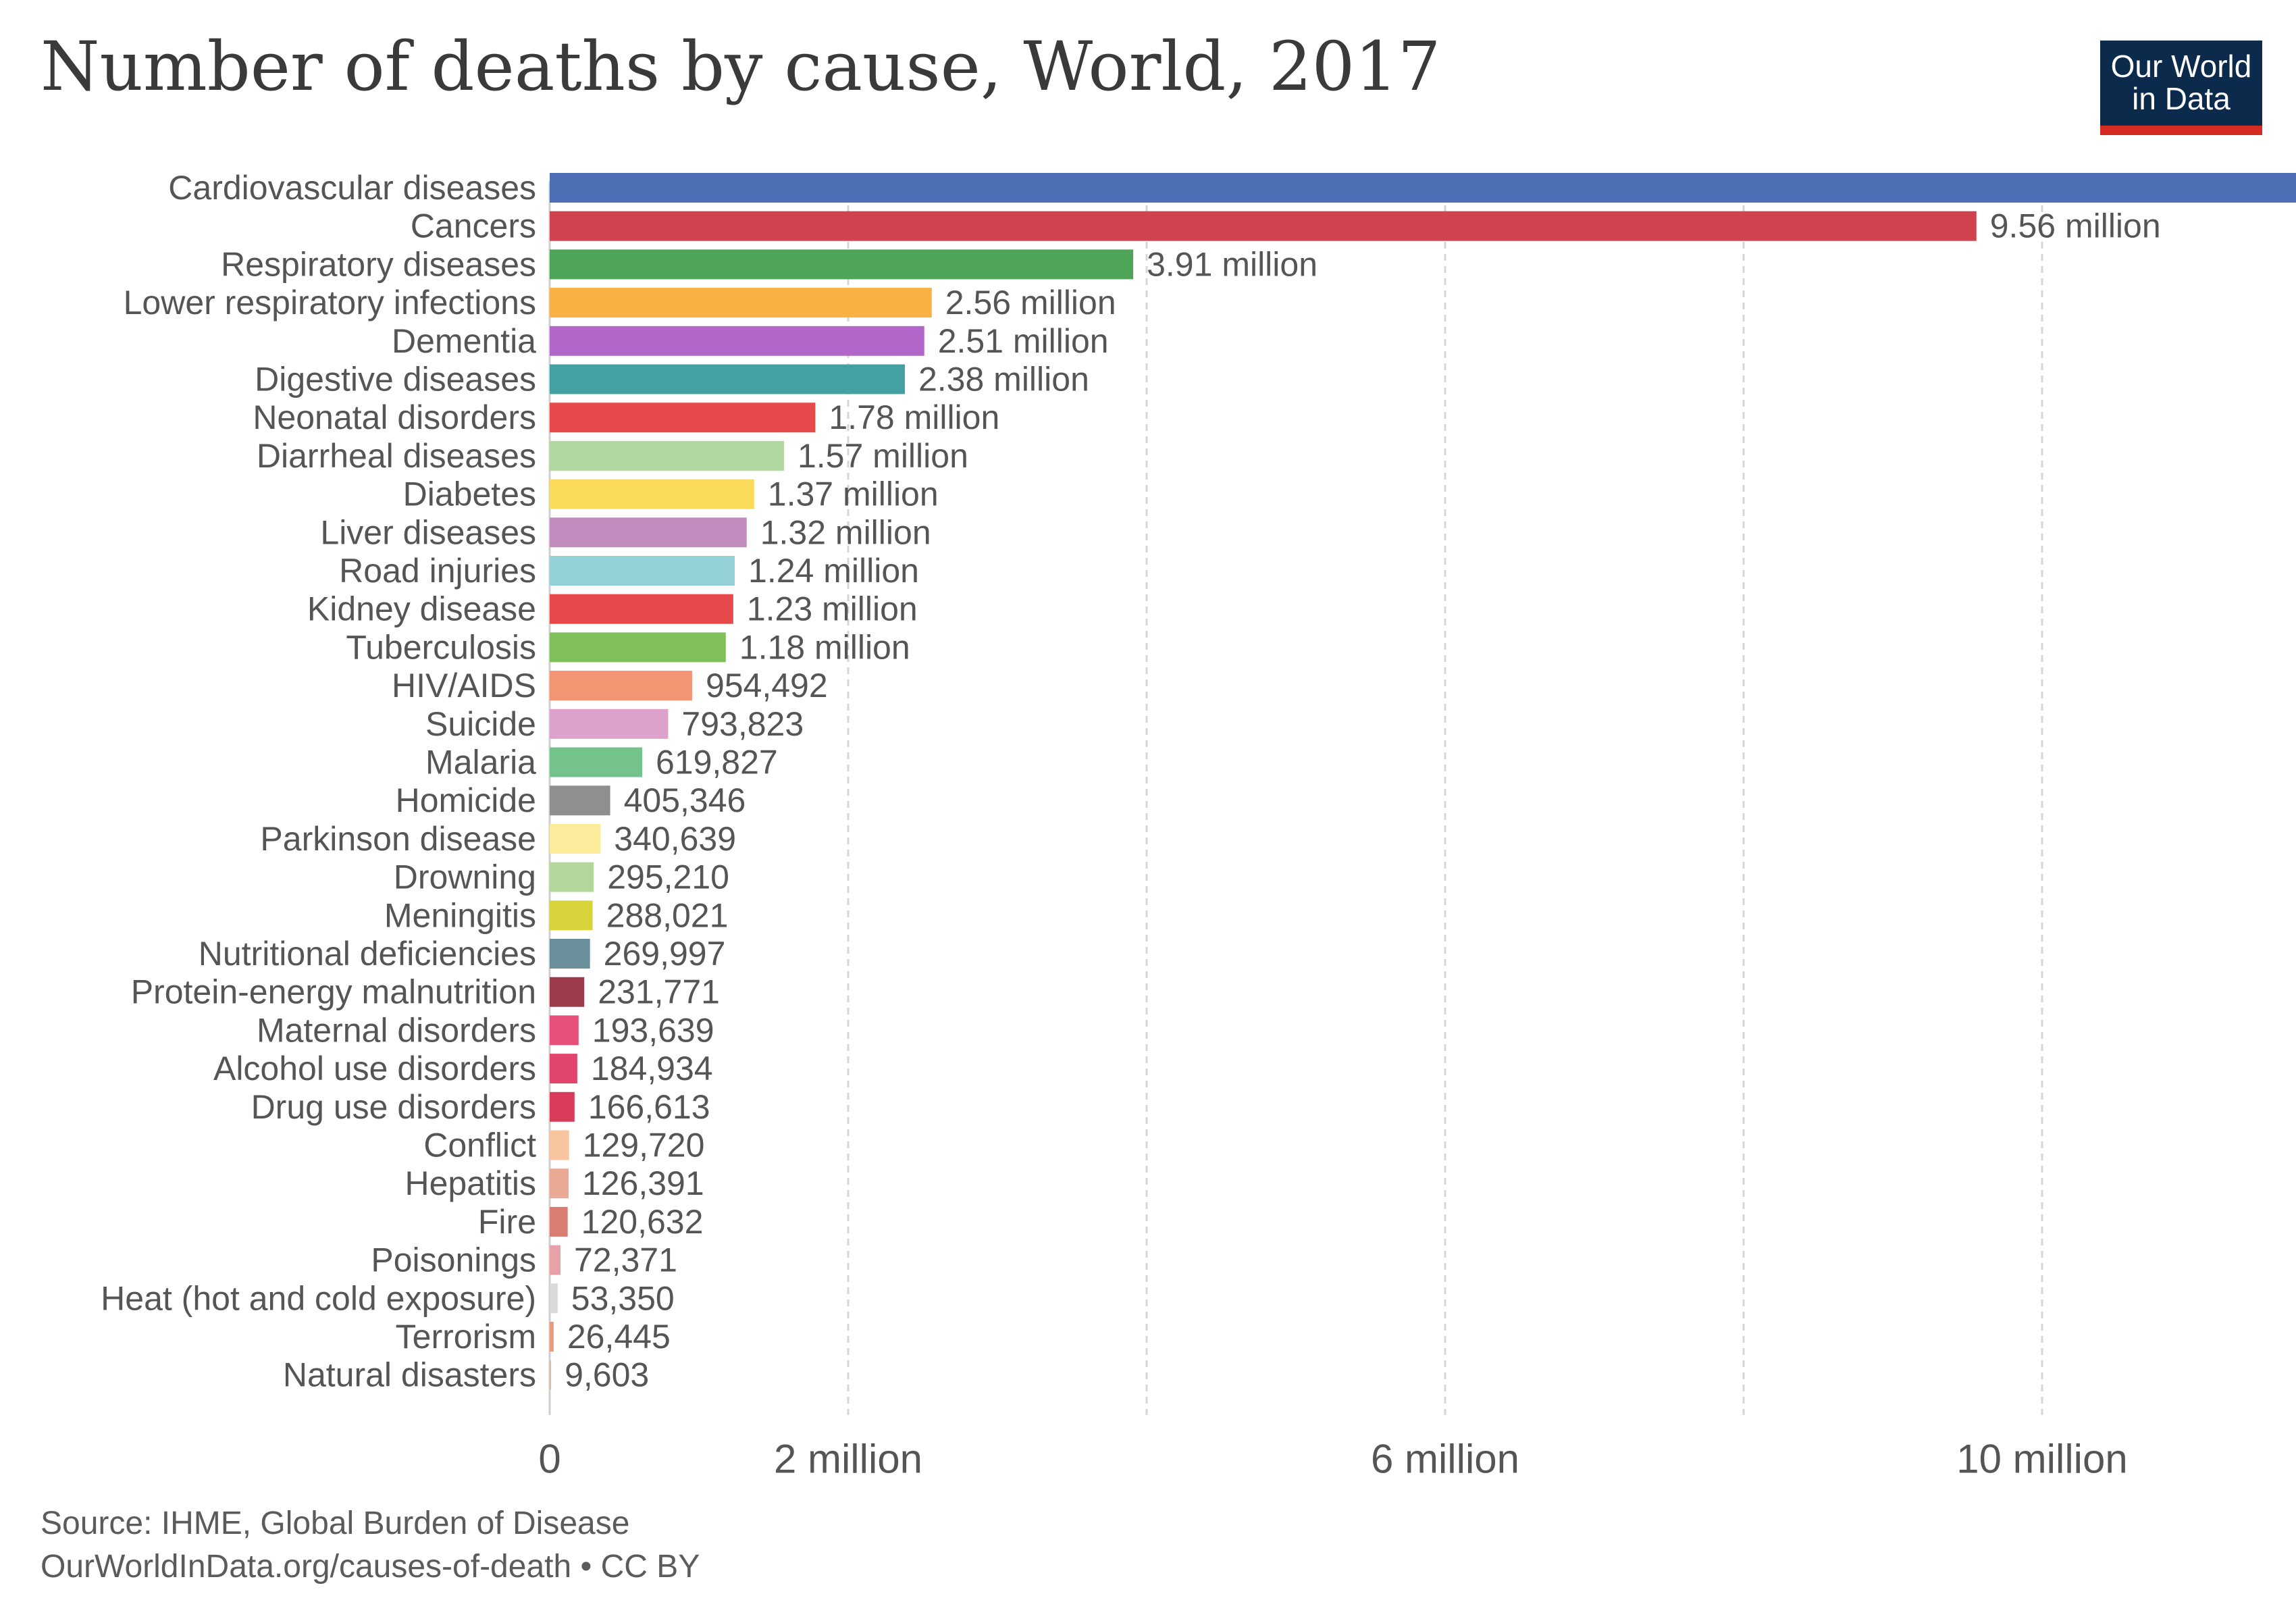 The height and width of the screenshot is (1621, 2296). Describe the element at coordinates (883, 456) in the screenshot. I see `value-label-7: 1.57 million` at that location.